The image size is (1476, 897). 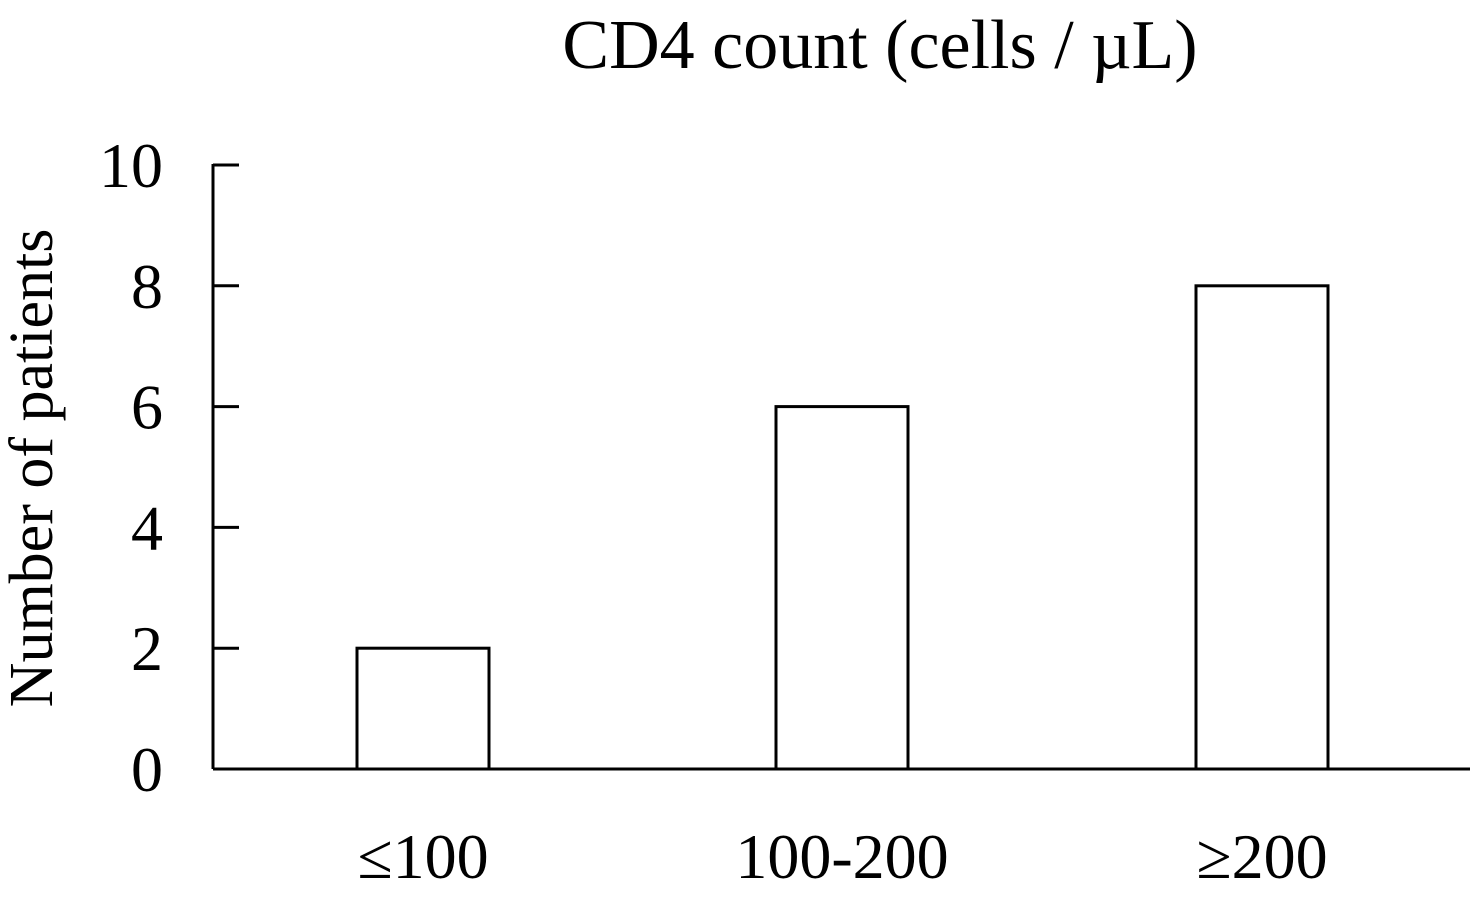 I want to click on y-tick-label: 8, so click(x=147, y=286).